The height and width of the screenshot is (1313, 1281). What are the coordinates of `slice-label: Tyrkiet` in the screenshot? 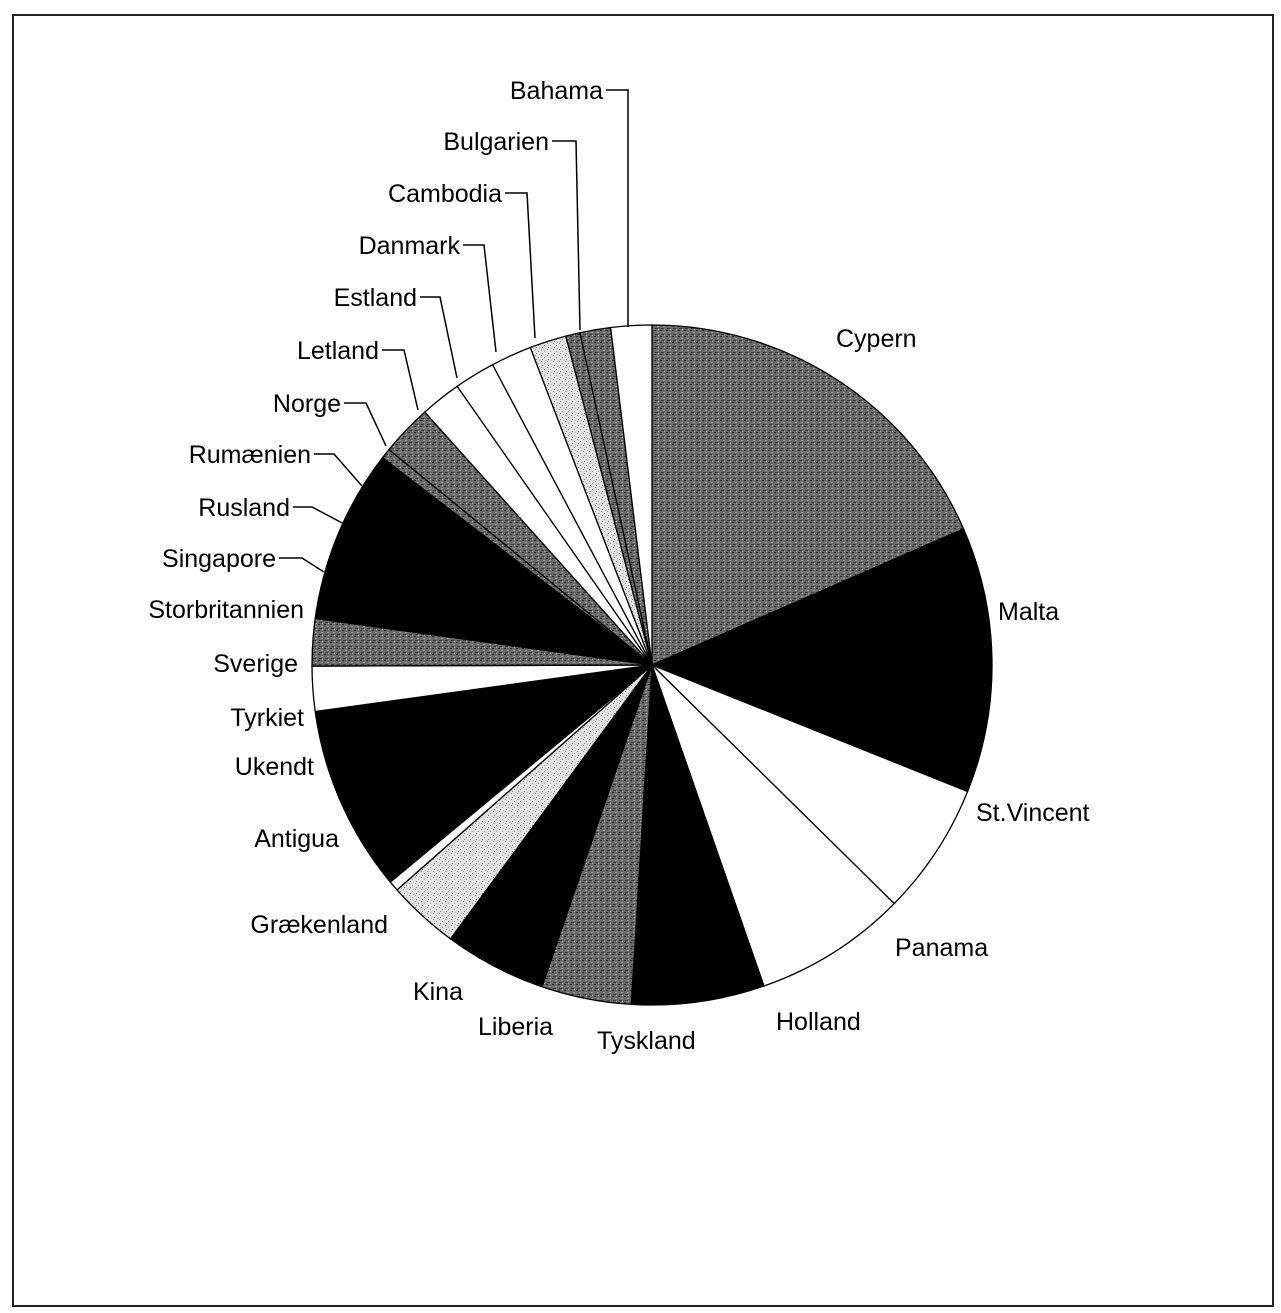 It's located at (267, 718).